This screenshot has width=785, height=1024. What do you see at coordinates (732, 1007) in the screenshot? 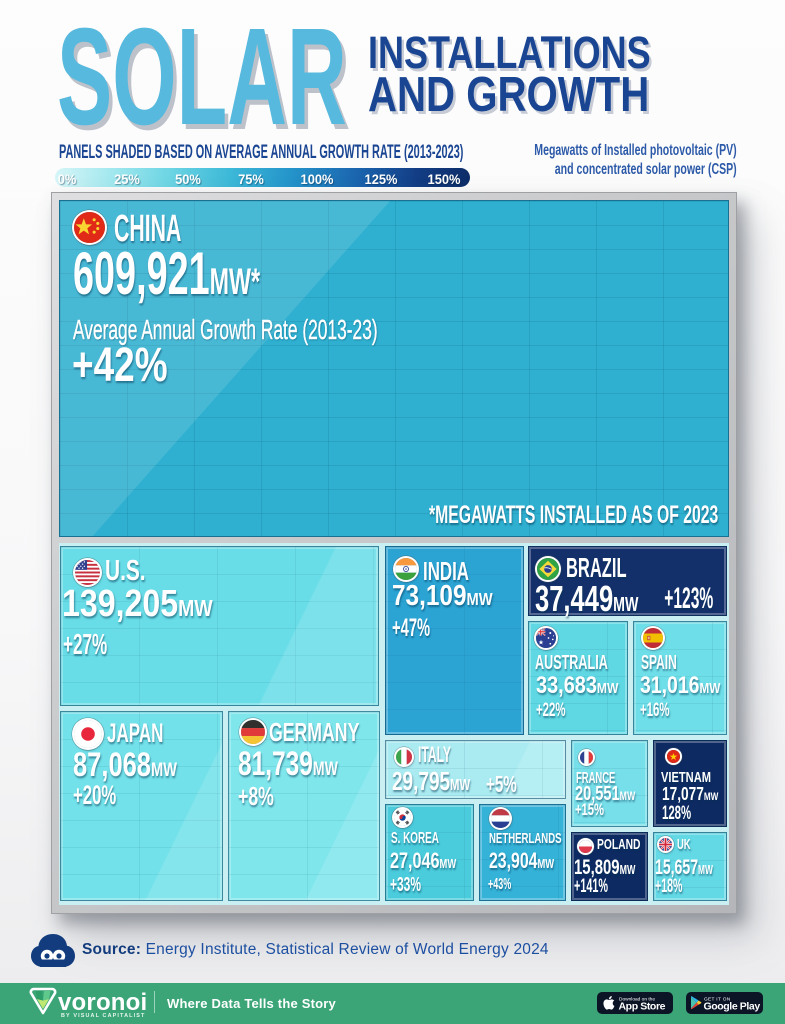
I see `svg-text: Google Play` at bounding box center [732, 1007].